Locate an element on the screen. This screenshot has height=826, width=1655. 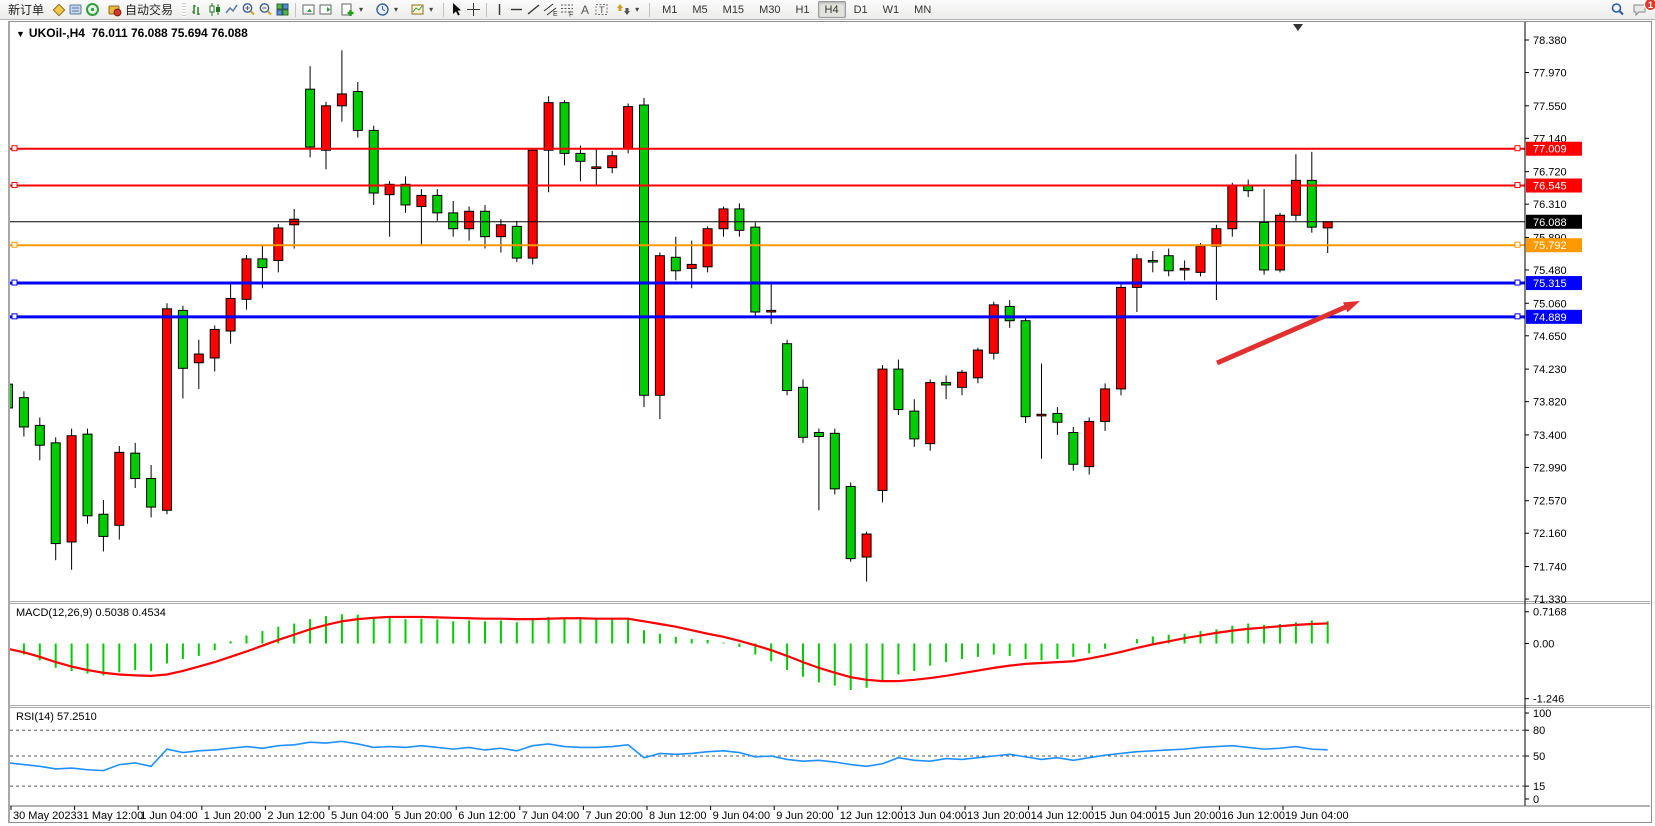
zoom-out-icon is located at coordinates (265, 9).